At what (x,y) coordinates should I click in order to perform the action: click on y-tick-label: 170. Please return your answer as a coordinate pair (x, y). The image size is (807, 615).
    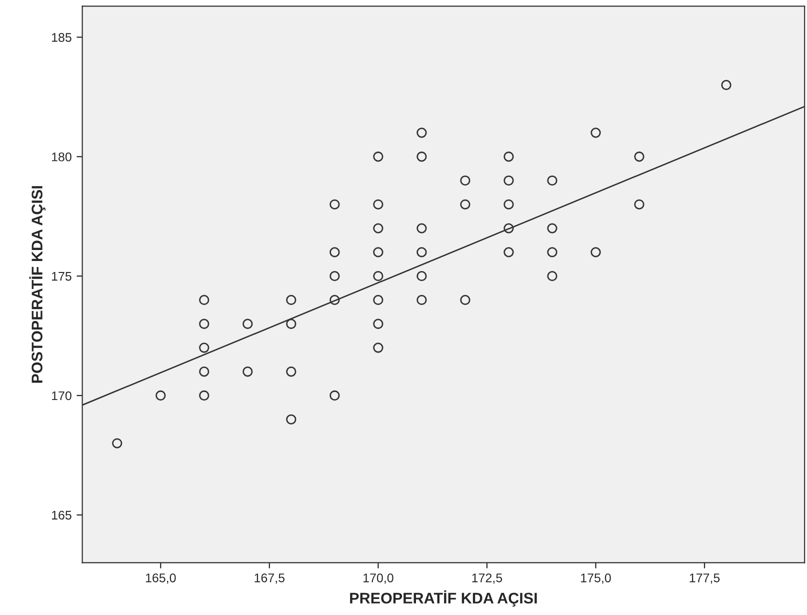
    Looking at the image, I should click on (62, 395).